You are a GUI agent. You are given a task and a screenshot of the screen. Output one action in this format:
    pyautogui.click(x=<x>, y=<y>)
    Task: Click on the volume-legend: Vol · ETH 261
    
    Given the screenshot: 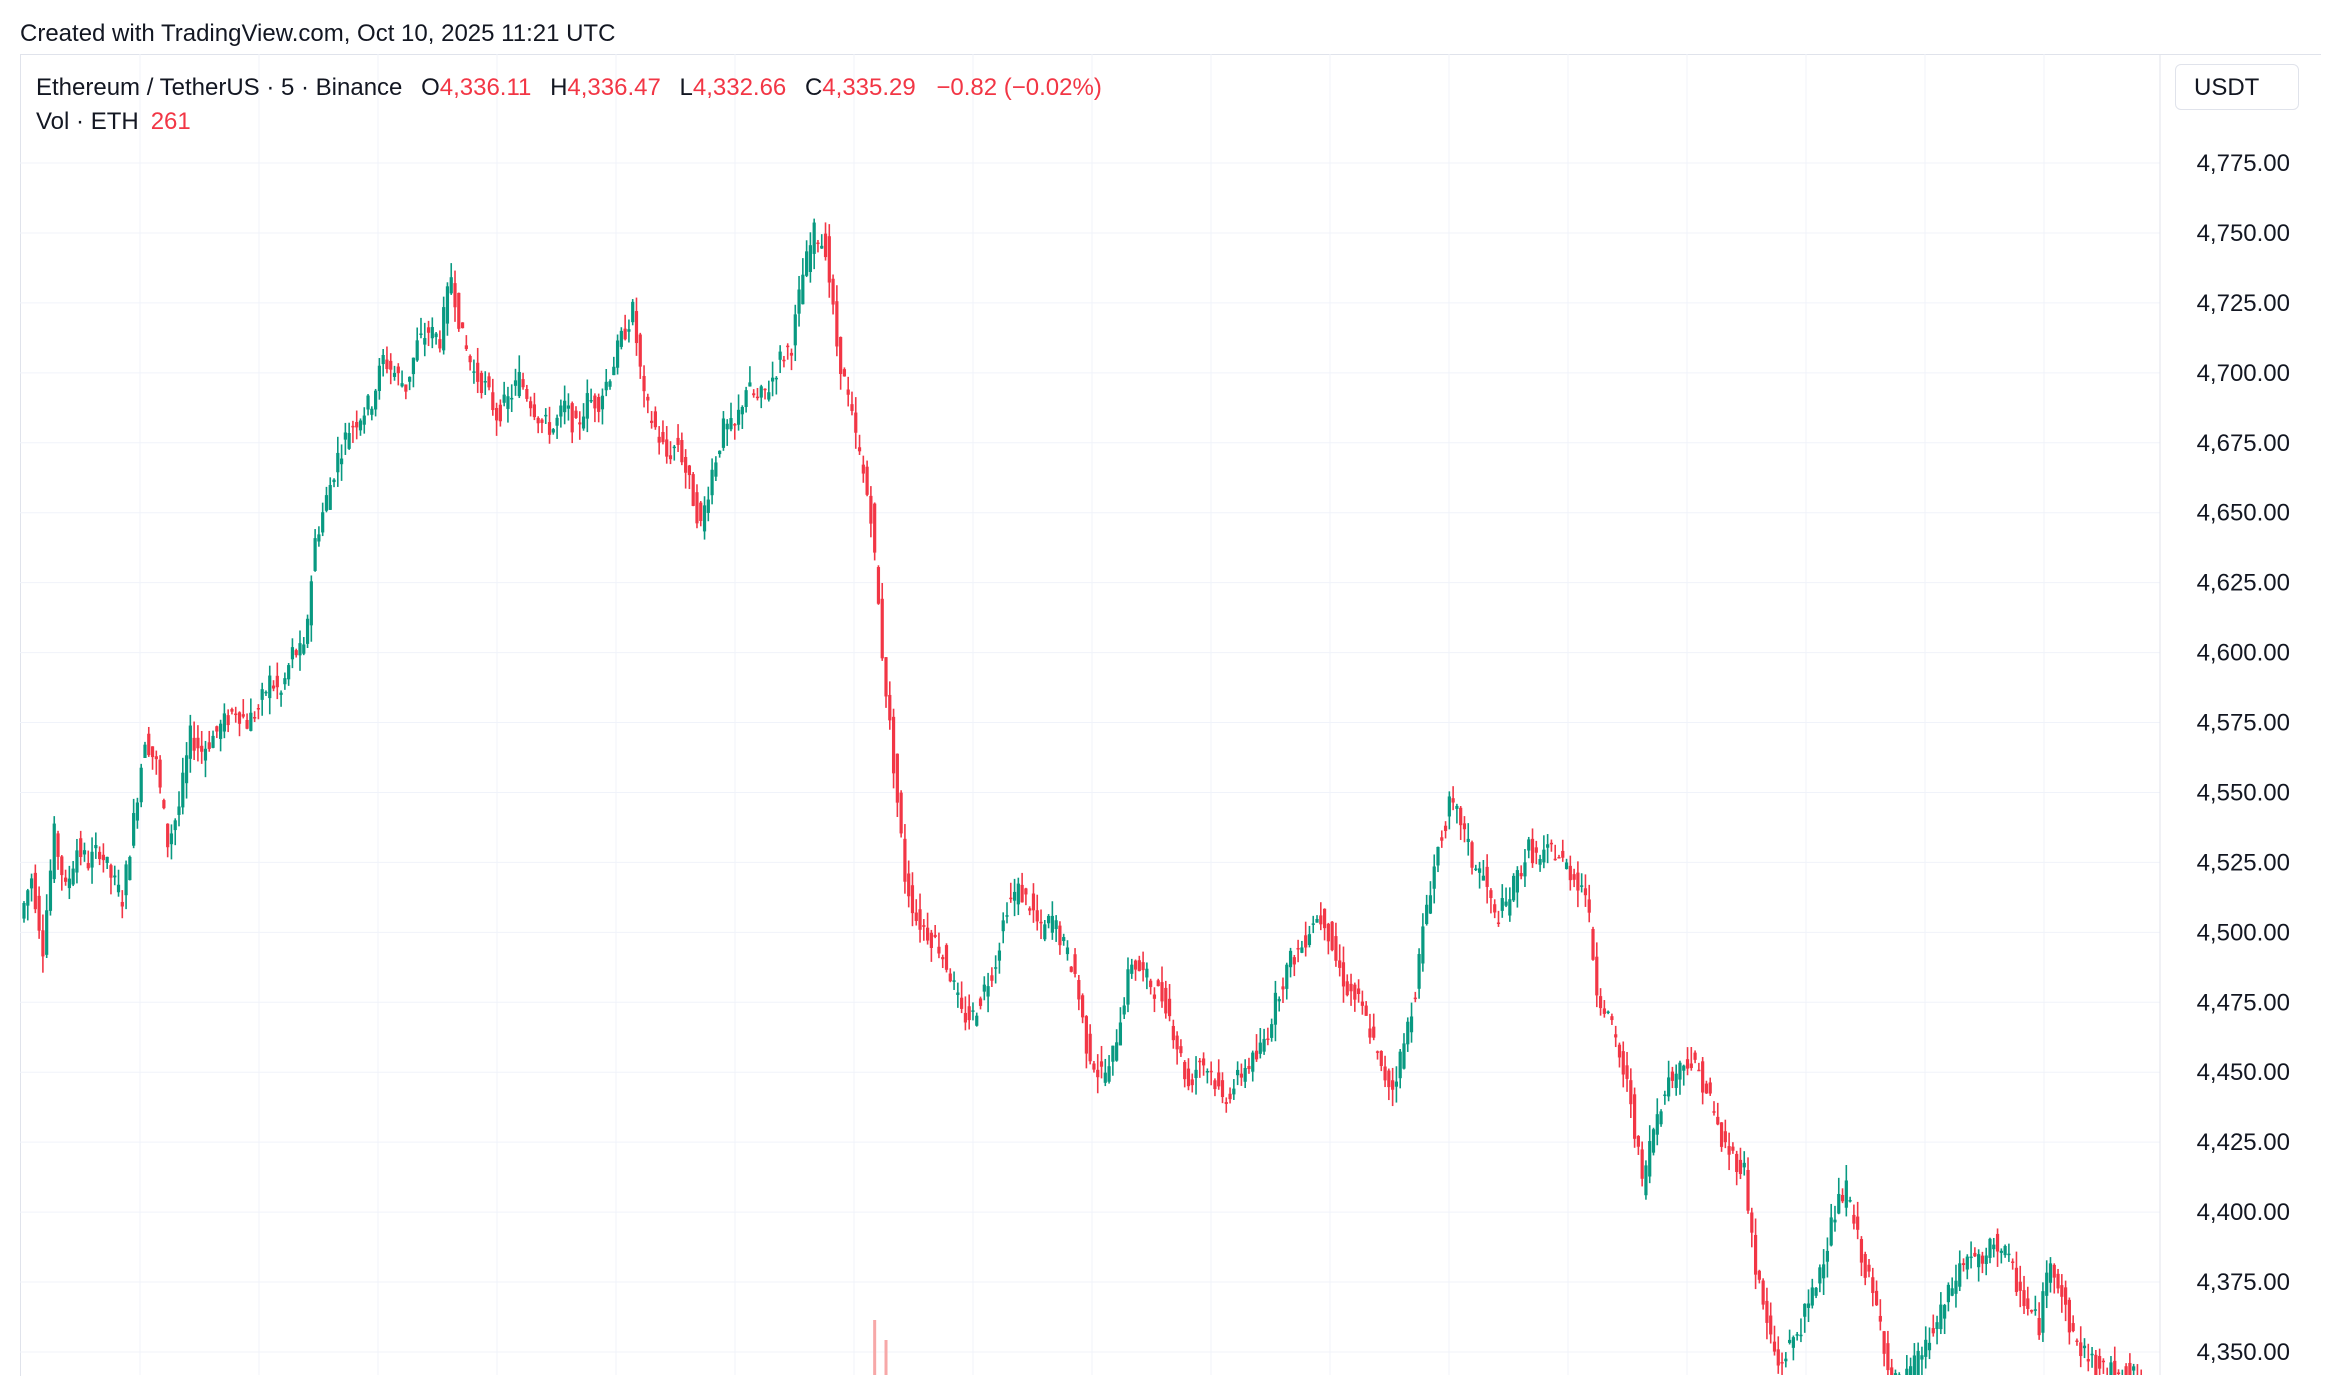 What is the action you would take?
    pyautogui.click(x=113, y=122)
    